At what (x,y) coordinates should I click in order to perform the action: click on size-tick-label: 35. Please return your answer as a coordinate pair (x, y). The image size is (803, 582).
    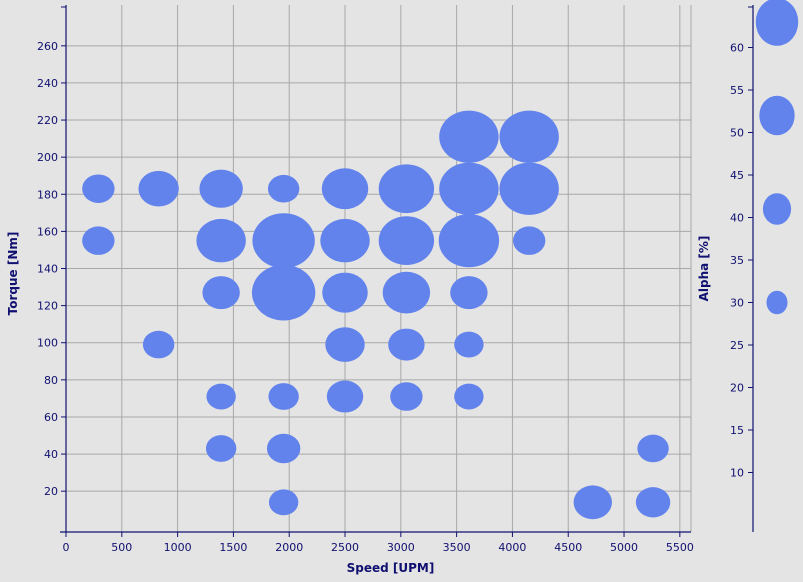
    Looking at the image, I should click on (737, 260).